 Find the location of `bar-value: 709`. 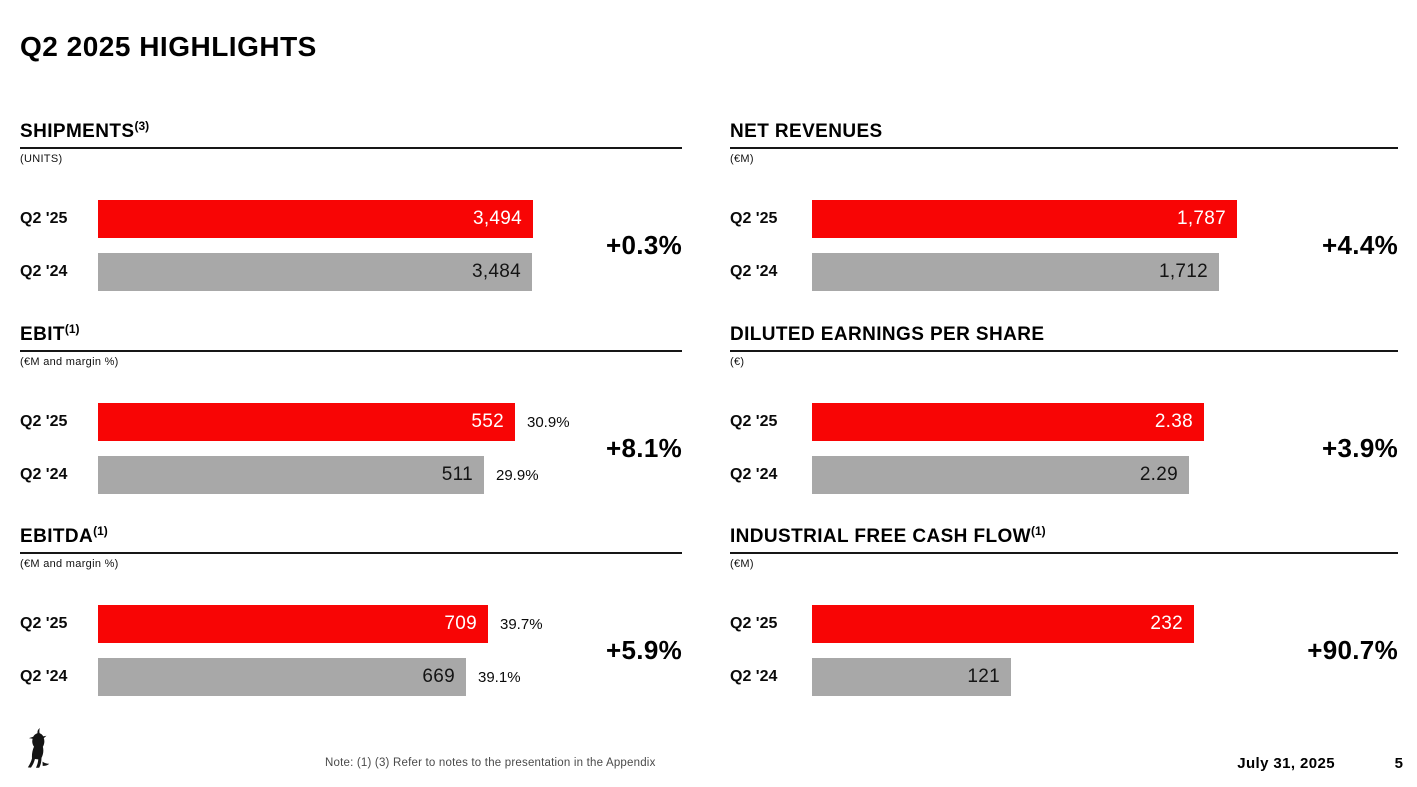

bar-value: 709 is located at coordinates (460, 623).